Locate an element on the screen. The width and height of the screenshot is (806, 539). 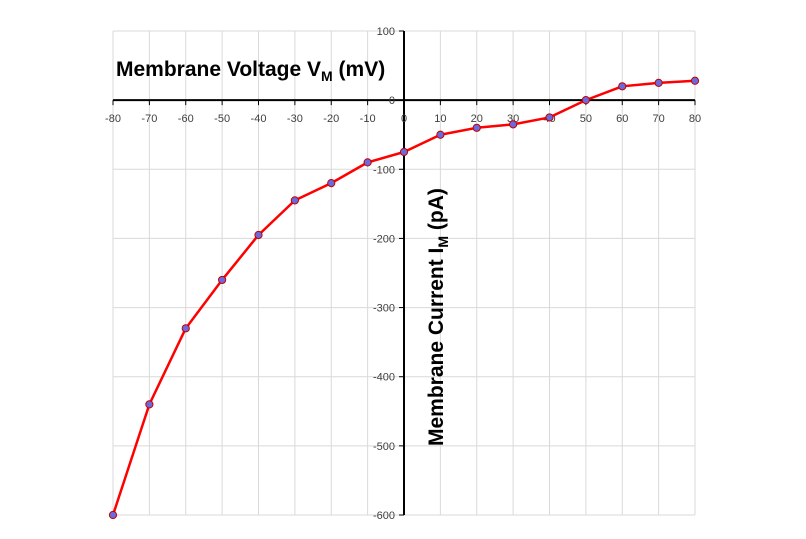
x-axis-title-subscript: M is located at coordinates (327, 76).